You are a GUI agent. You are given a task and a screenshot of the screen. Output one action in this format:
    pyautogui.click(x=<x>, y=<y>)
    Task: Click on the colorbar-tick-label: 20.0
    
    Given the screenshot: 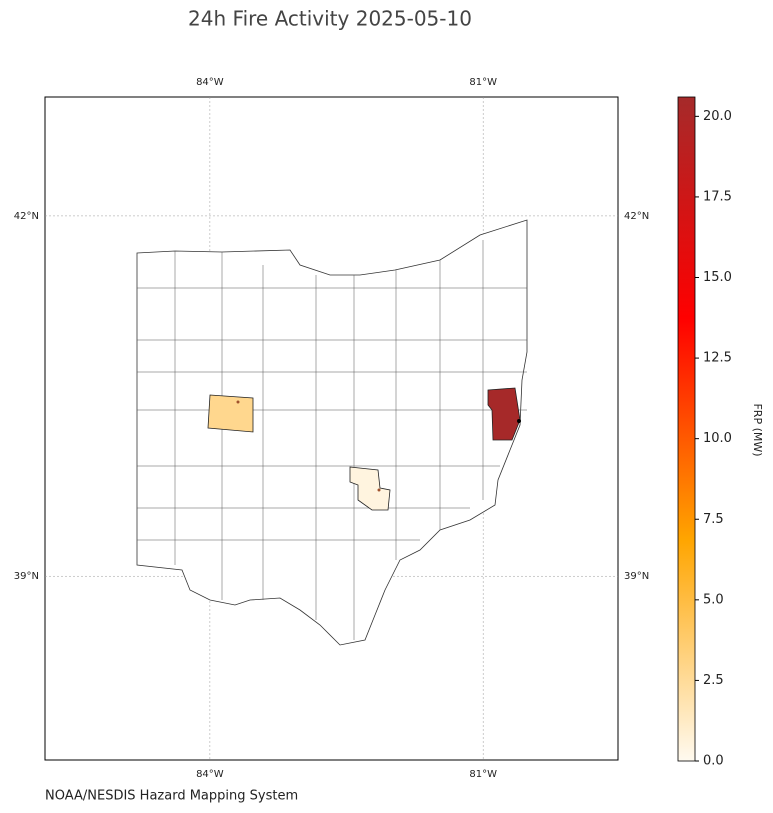 What is the action you would take?
    pyautogui.click(x=717, y=116)
    